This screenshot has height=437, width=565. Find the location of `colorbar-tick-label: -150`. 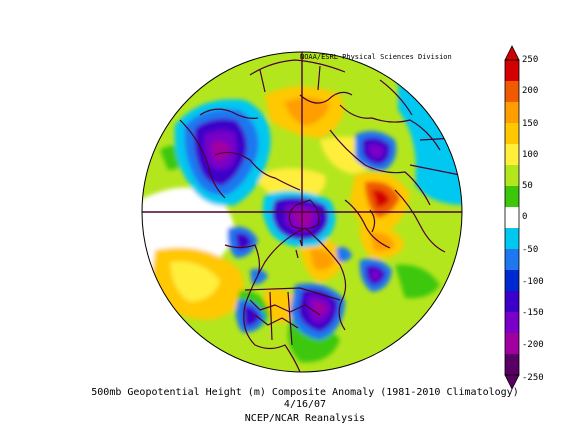

colorbar-tick-label: -150 is located at coordinates (533, 313).